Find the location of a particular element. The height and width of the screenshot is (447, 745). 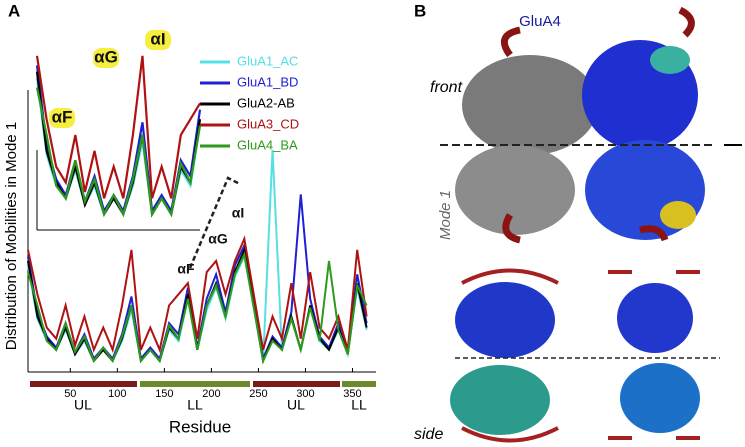

x-tick-label: 300 is located at coordinates (305, 394).